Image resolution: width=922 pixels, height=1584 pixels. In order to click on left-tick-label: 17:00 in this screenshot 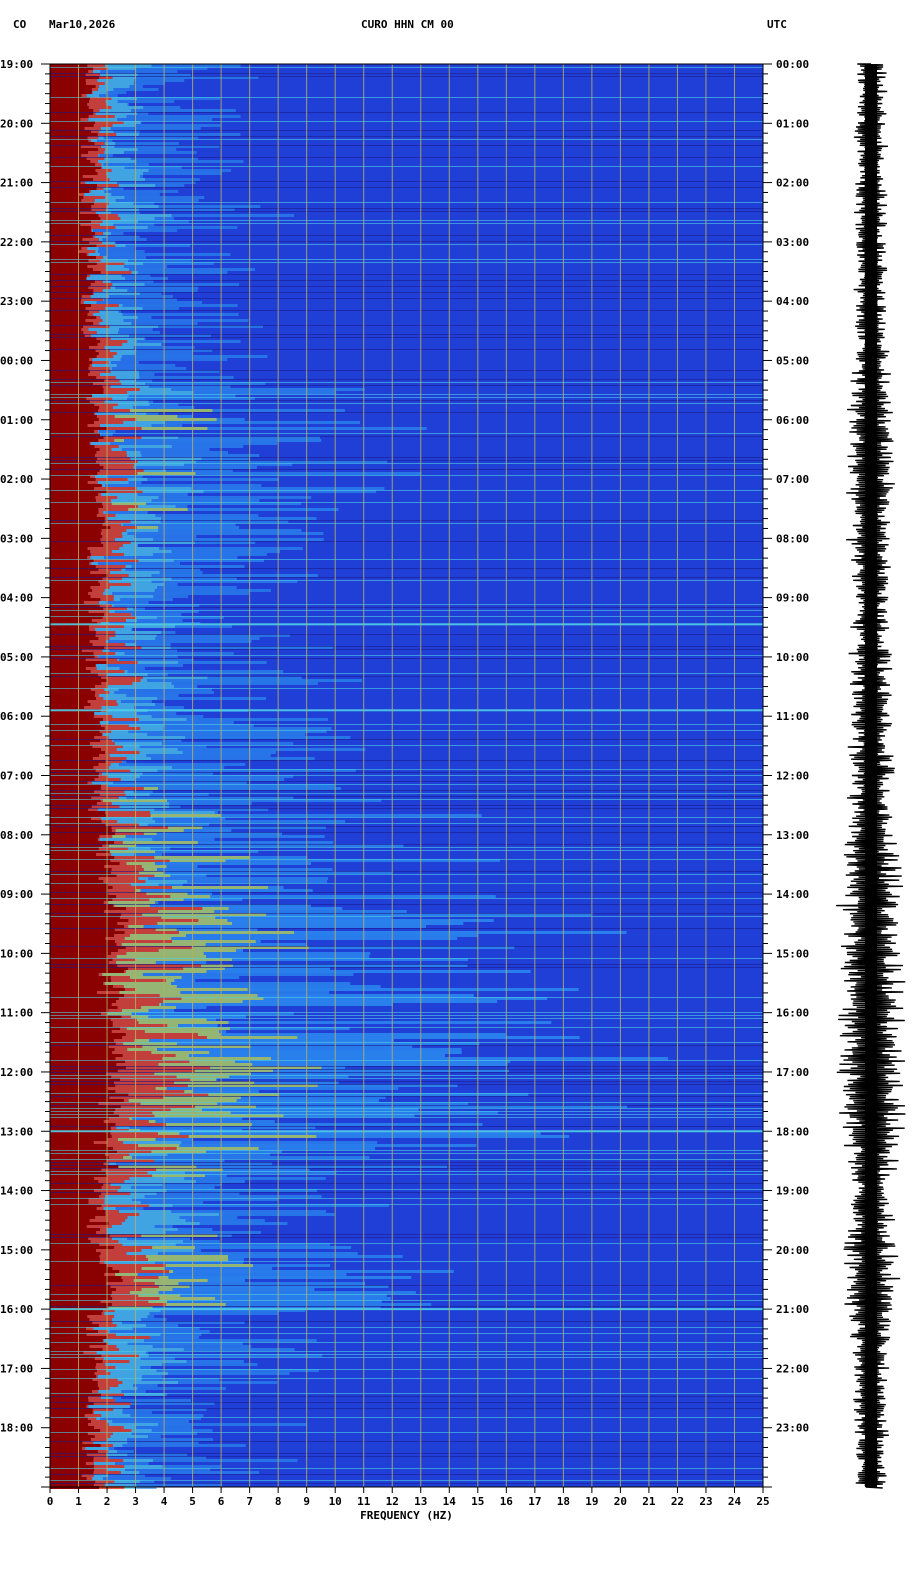, I will do `click(16, 1368)`.